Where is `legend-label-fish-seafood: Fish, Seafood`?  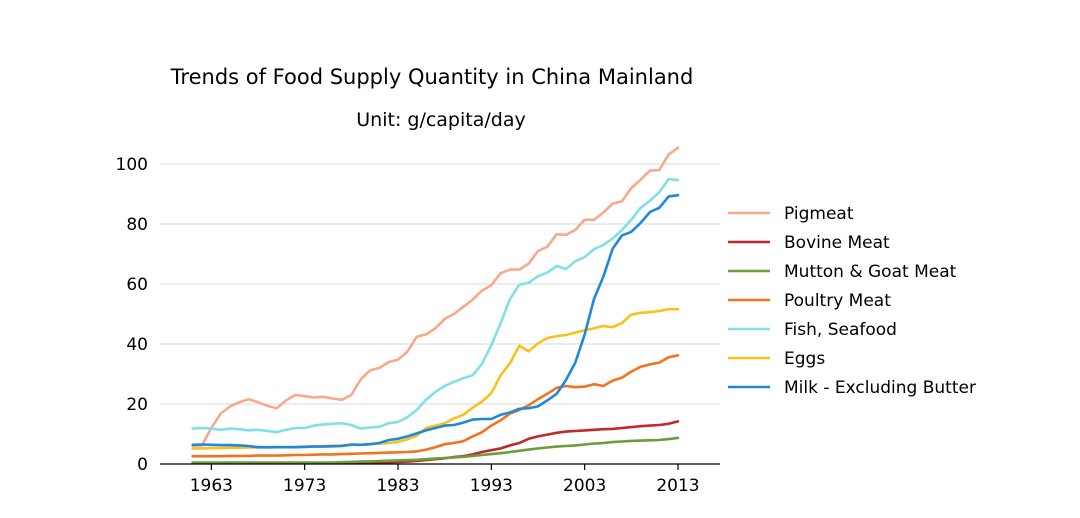
legend-label-fish-seafood: Fish, Seafood is located at coordinates (840, 330).